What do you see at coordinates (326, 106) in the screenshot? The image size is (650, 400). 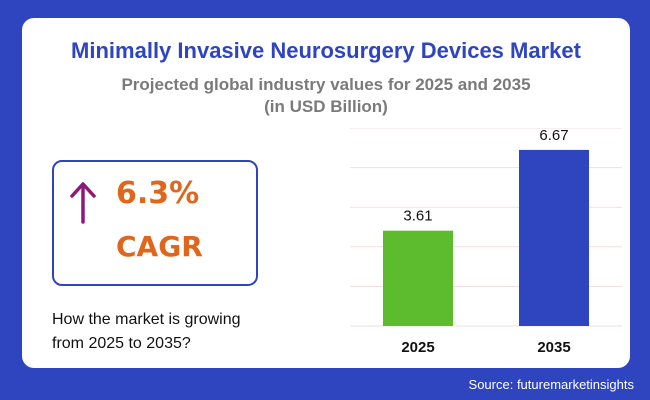 I see `subtitle-line-2: (in USD Billion)` at bounding box center [326, 106].